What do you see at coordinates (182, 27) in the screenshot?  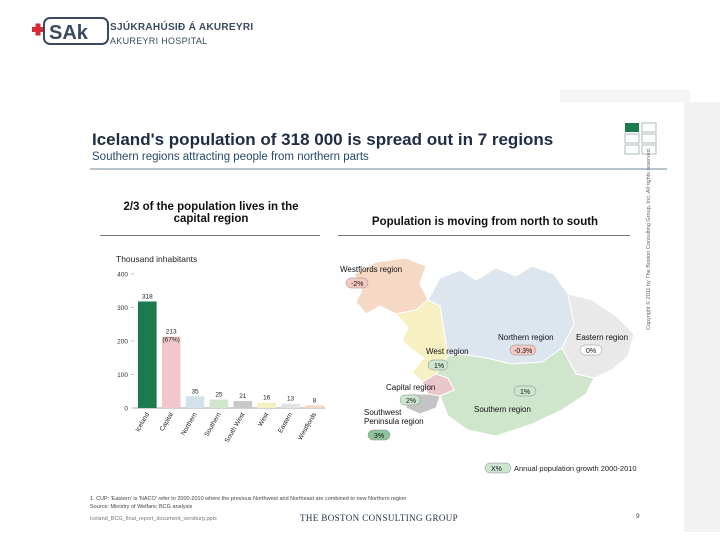 I see `org-name-line1: SJÚKRAHÚSIÐ Á AKUREYRI` at bounding box center [182, 27].